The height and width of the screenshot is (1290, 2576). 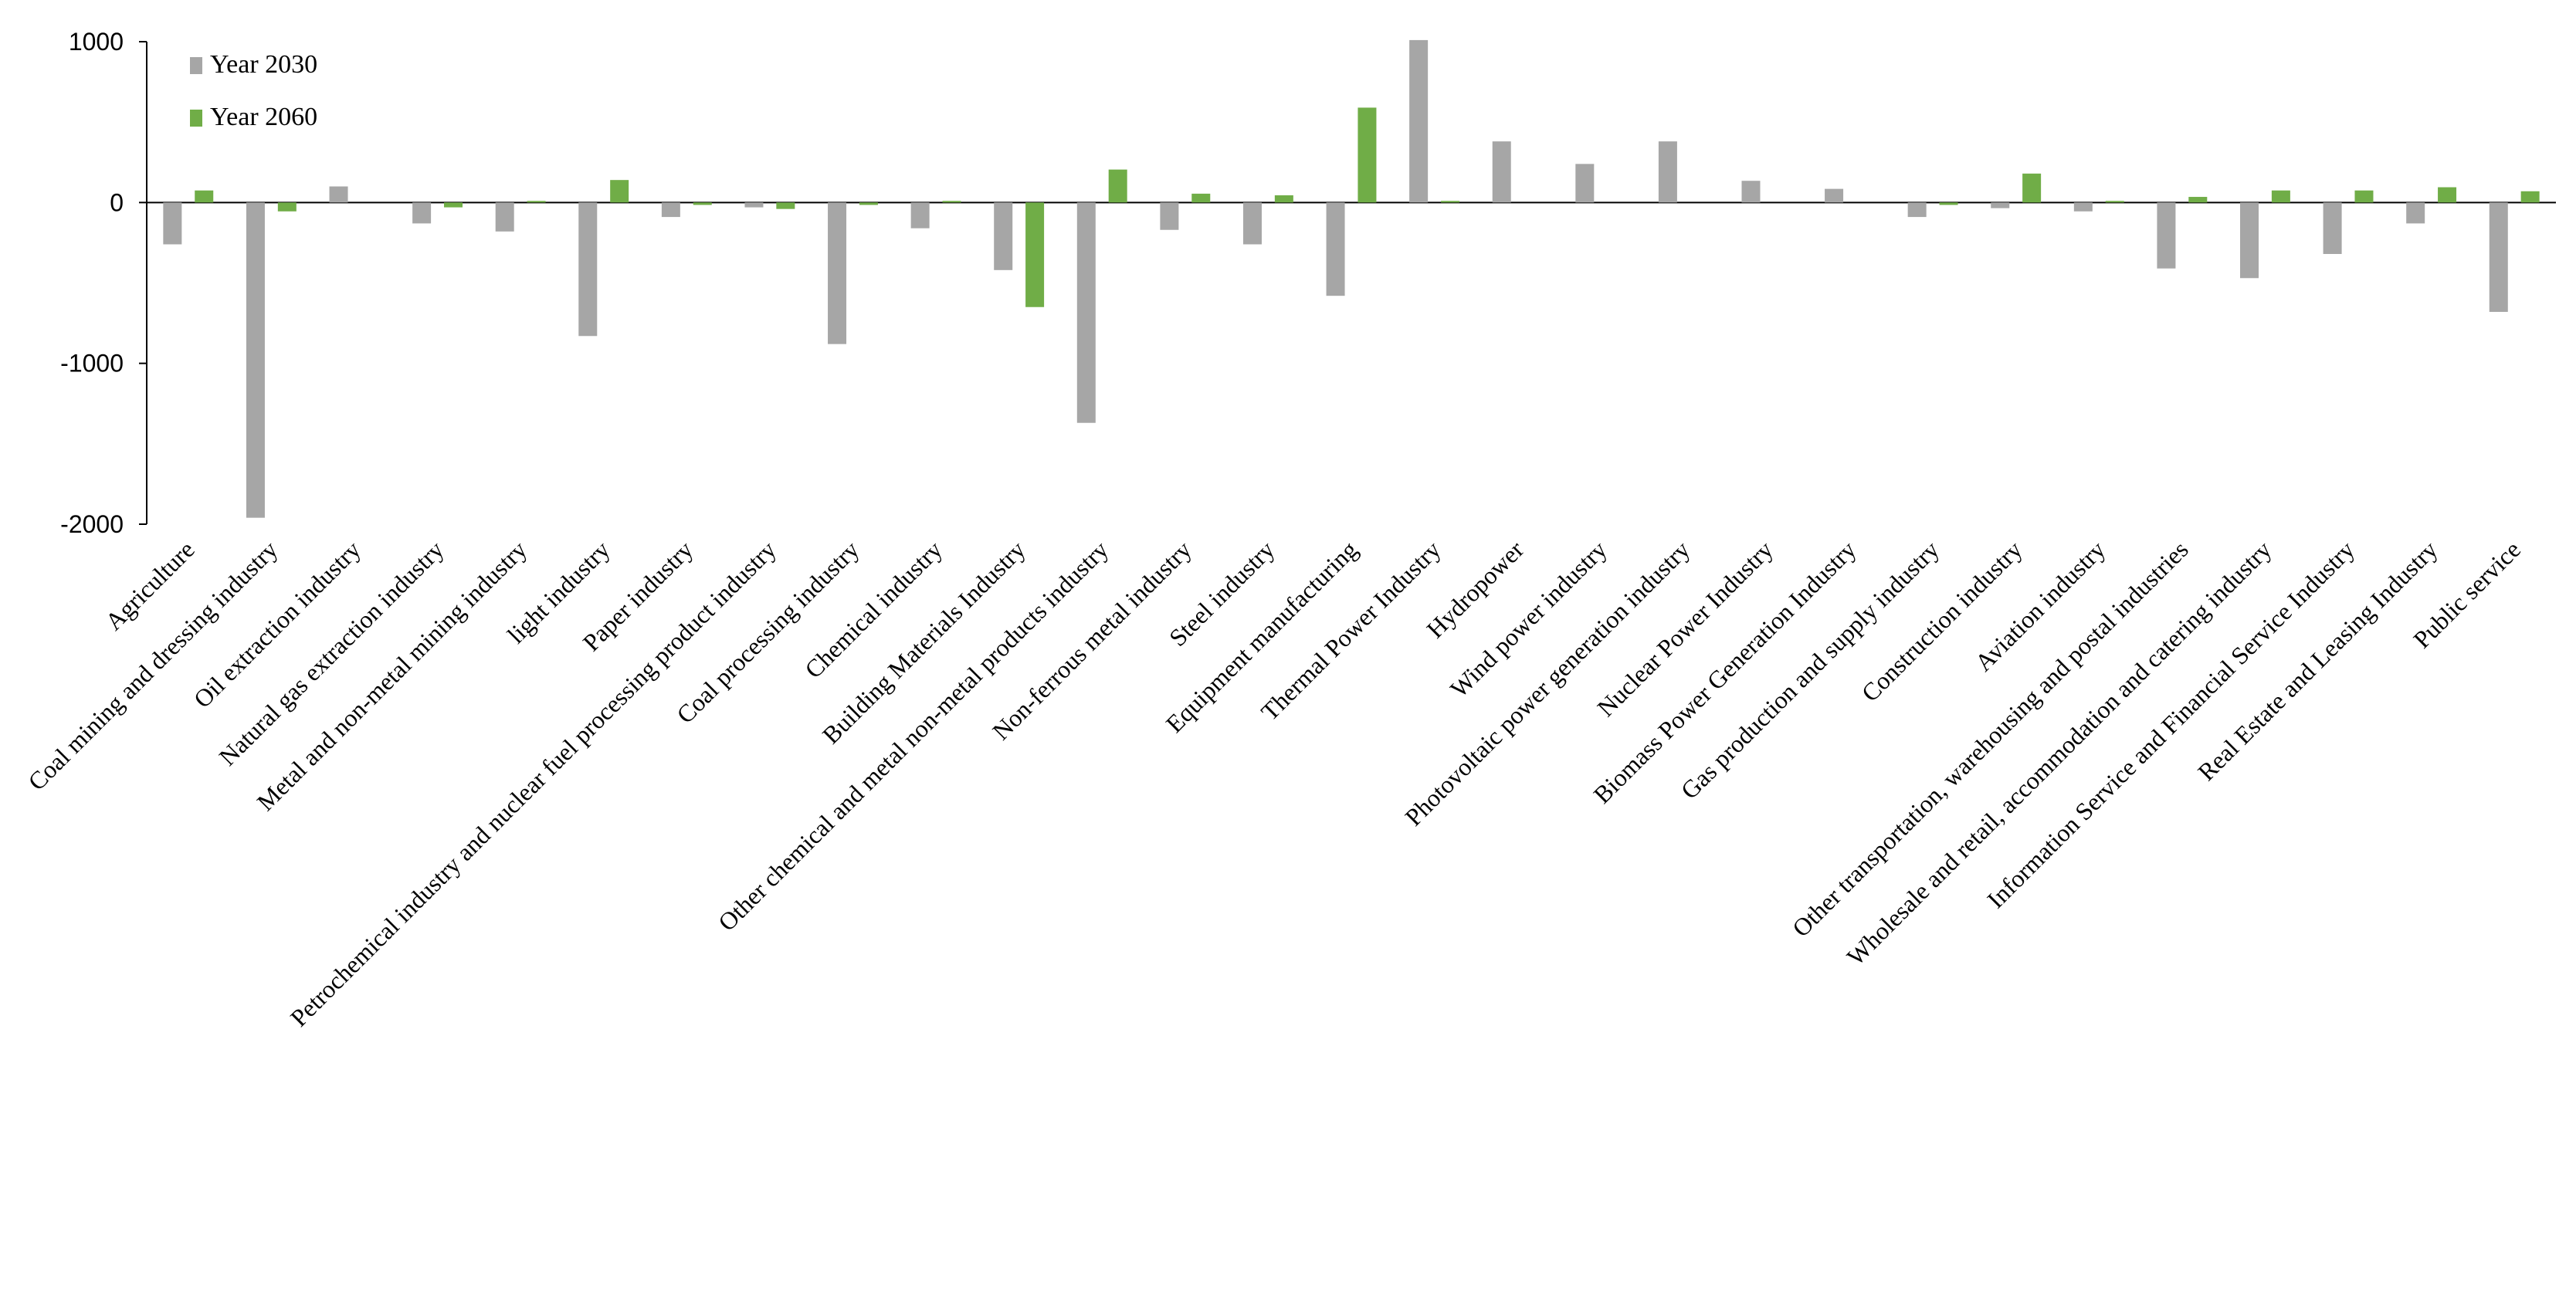 I want to click on legend: Year 2030 Year 2060, so click(x=253, y=90).